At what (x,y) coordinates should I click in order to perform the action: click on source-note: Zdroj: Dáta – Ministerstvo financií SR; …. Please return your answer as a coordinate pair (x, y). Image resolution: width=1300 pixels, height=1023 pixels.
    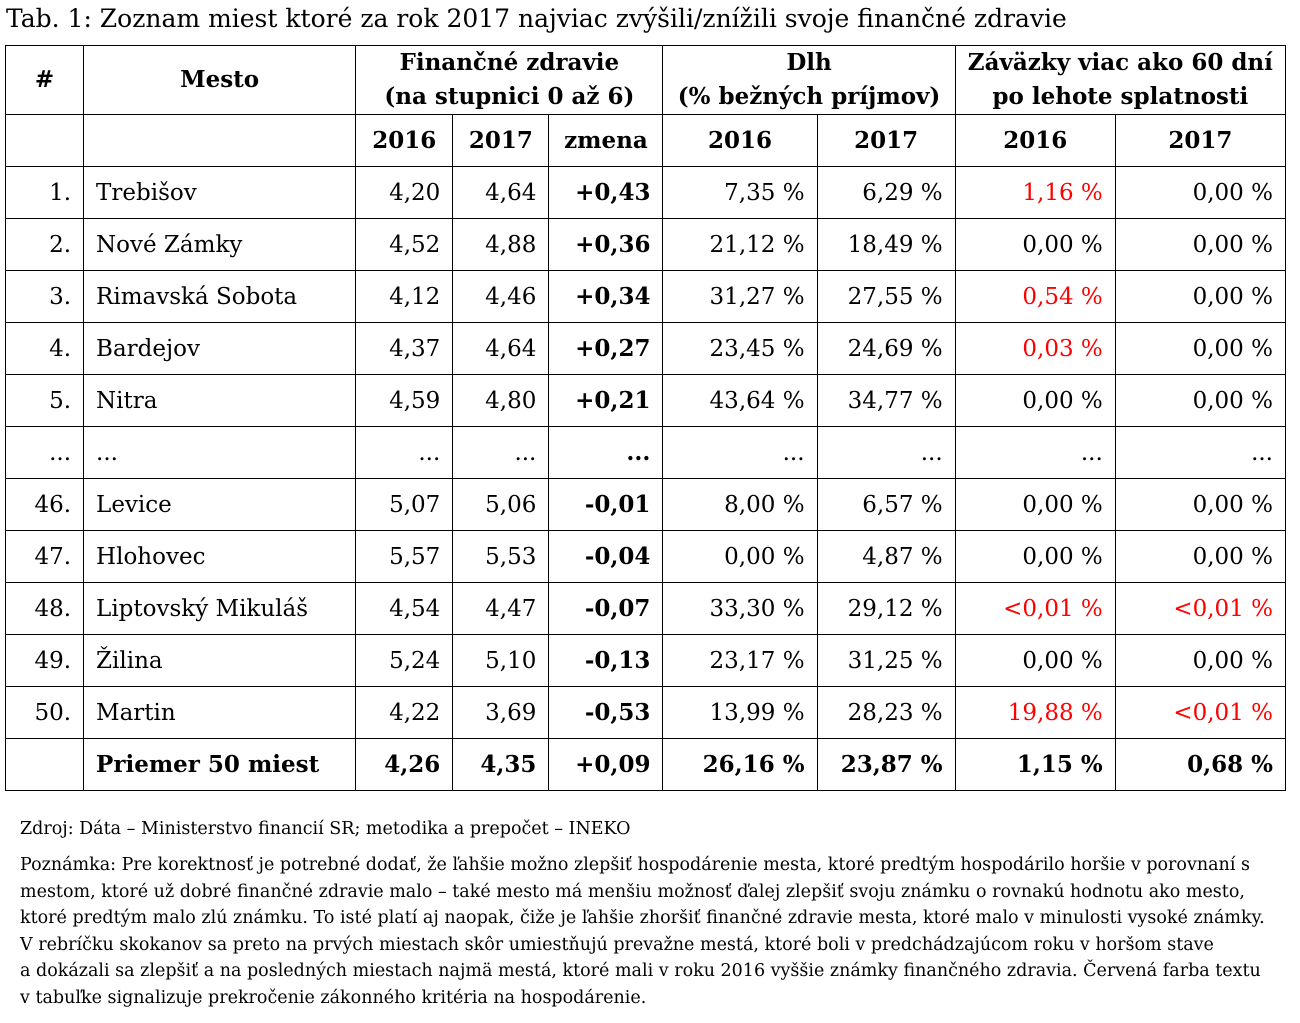
    Looking at the image, I should click on (325, 829).